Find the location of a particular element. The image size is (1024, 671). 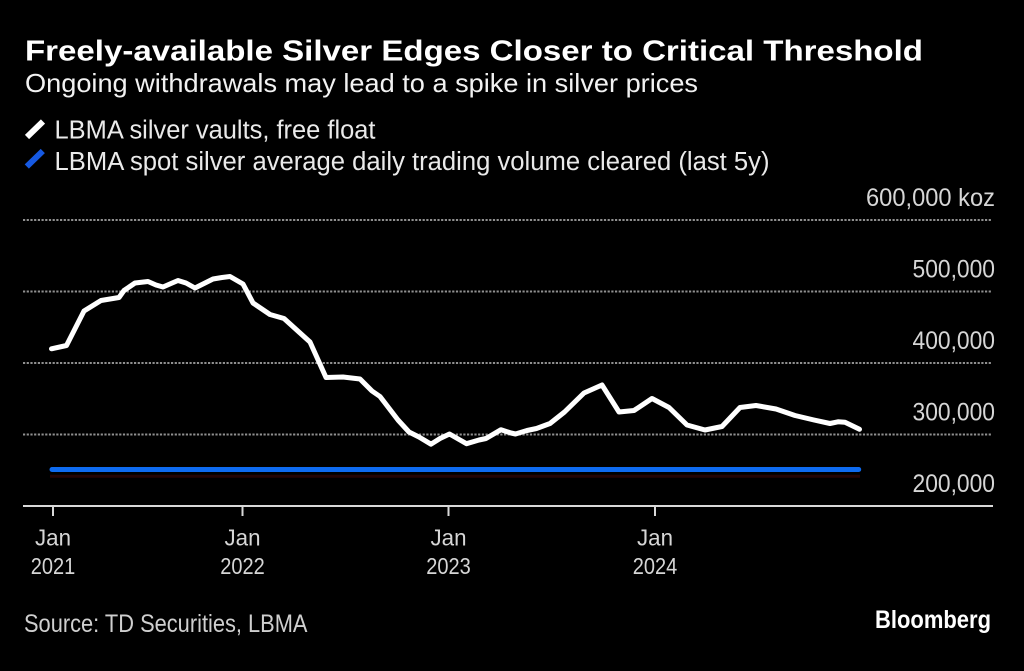

svg-text: 200,000 is located at coordinates (954, 484).